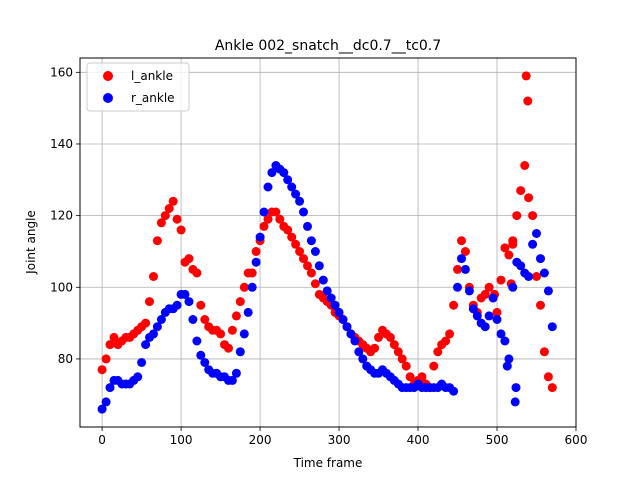 This screenshot has height=484, width=640. I want to click on y-tick-label: 80, so click(65, 359).